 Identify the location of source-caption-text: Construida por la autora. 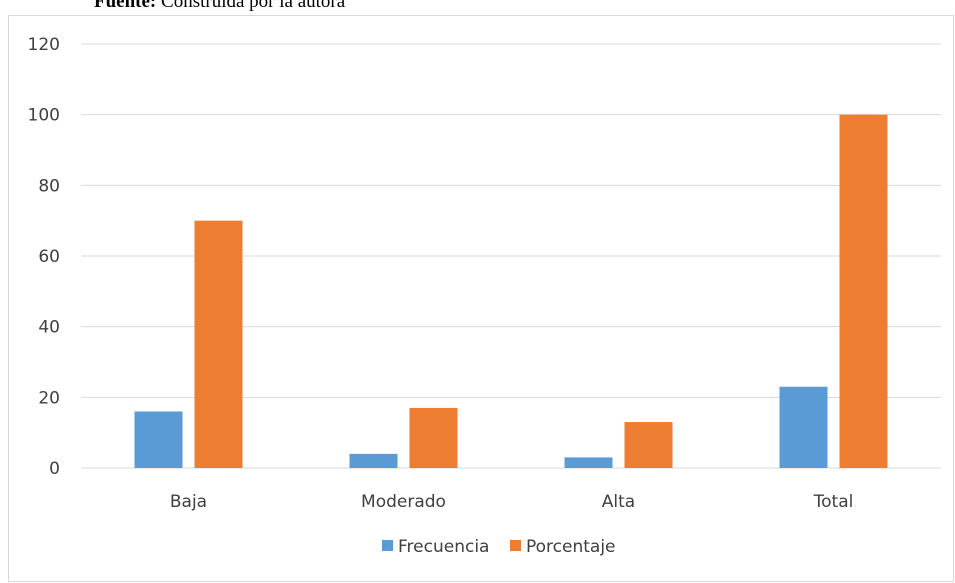
(251, 6).